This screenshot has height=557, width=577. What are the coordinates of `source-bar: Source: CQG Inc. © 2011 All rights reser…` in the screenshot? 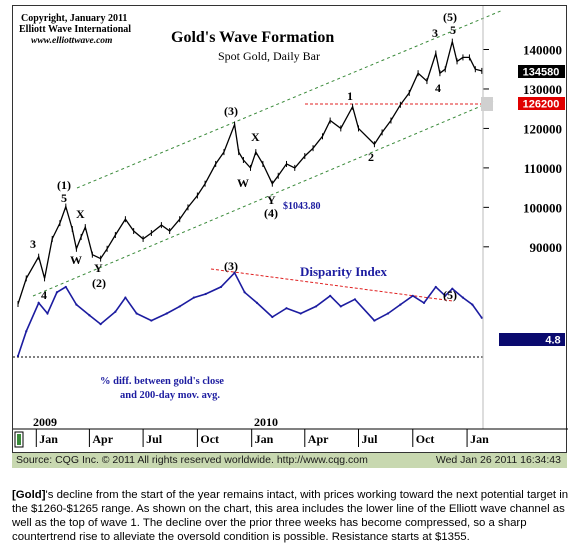 It's located at (289, 460).